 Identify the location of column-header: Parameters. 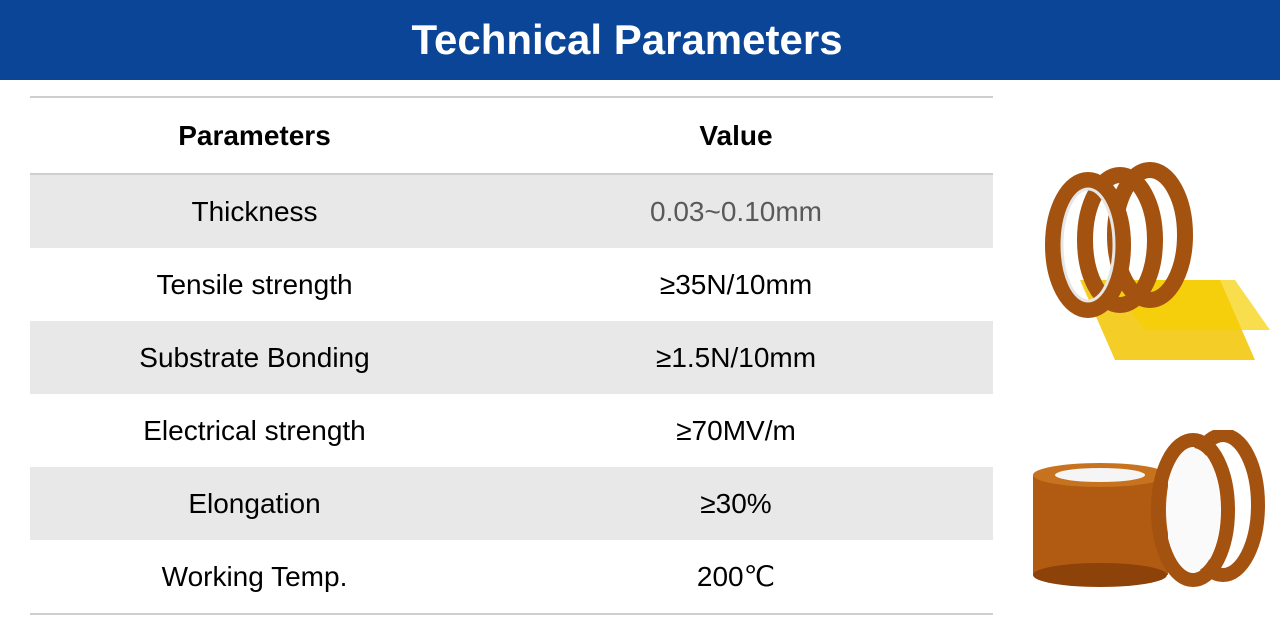
(254, 135).